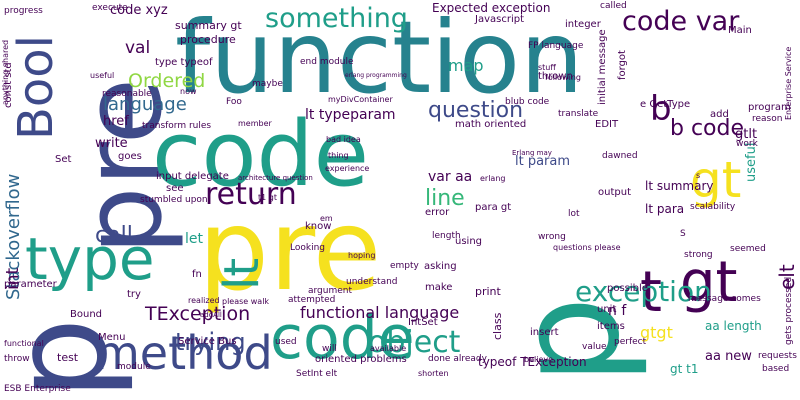  Describe the element at coordinates (728, 356) in the screenshot. I see `cloud-word: aa new` at that location.